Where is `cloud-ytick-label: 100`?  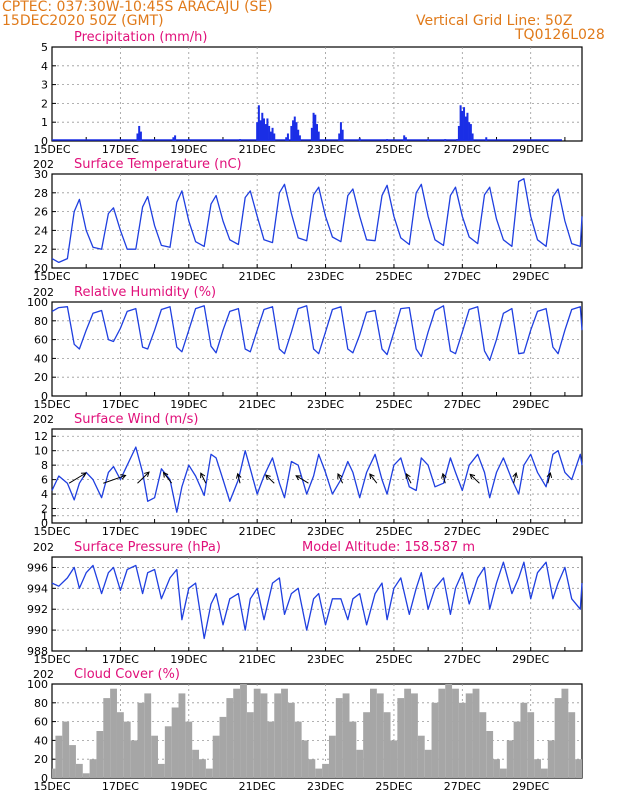 cloud-ytick-label: 100 is located at coordinates (37, 684).